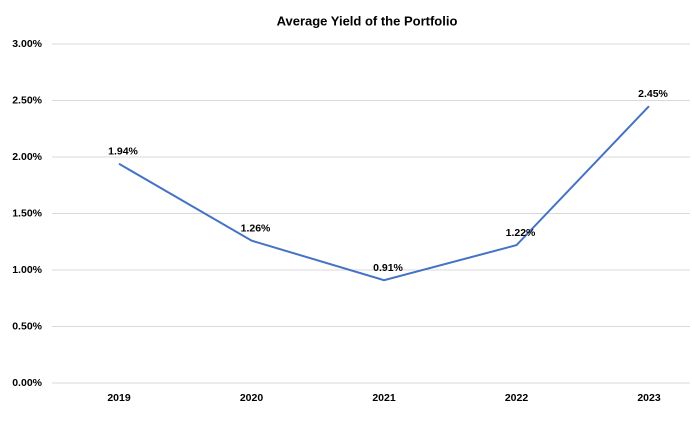 The height and width of the screenshot is (426, 692). I want to click on data-label: 0.91%, so click(388, 268).